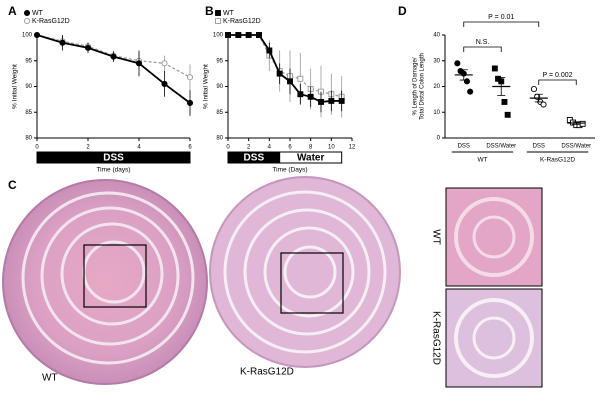 The width and height of the screenshot is (600, 407). Describe the element at coordinates (435, 338) in the screenshot. I see `inset-label: K-RasG12D` at that location.